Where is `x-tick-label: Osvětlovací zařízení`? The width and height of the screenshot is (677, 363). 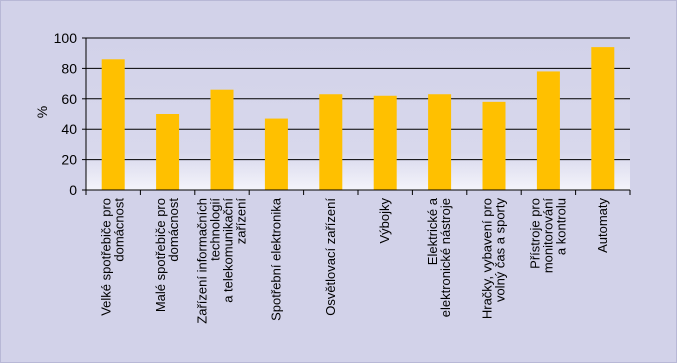
x-tick-label: Osvětlovací zařízení is located at coordinates (330, 257).